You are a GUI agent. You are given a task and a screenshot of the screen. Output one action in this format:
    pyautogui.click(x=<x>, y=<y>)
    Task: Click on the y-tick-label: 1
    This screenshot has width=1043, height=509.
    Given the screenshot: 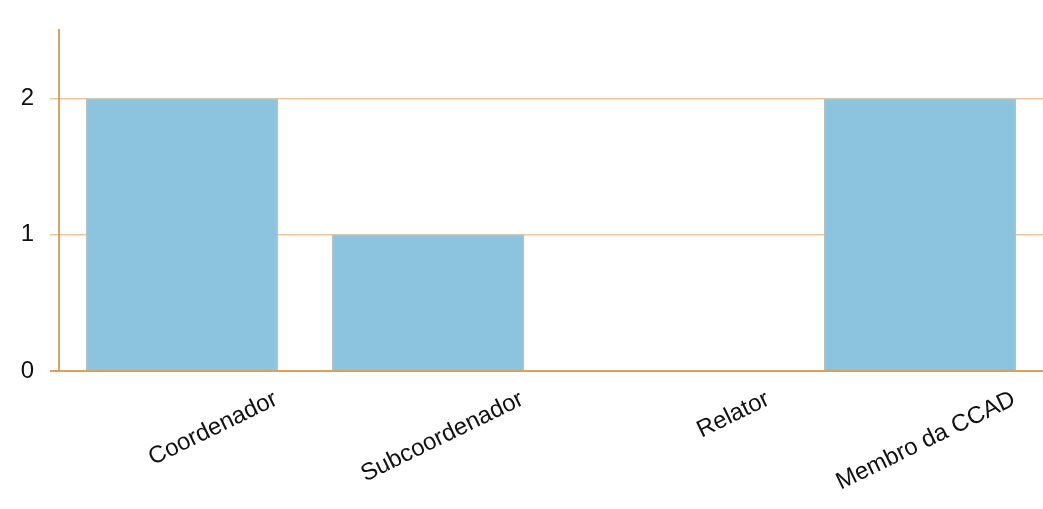 What is the action you would take?
    pyautogui.click(x=27, y=233)
    